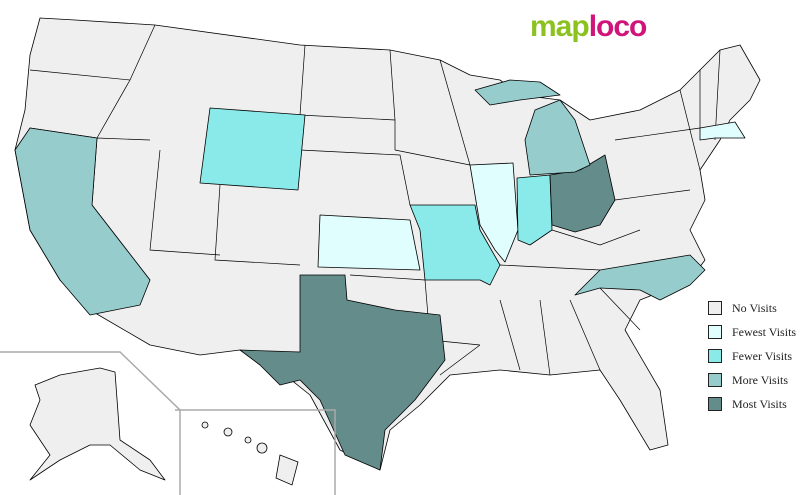 Image resolution: width=800 pixels, height=495 pixels. I want to click on maploco-logo: maploco, so click(588, 26).